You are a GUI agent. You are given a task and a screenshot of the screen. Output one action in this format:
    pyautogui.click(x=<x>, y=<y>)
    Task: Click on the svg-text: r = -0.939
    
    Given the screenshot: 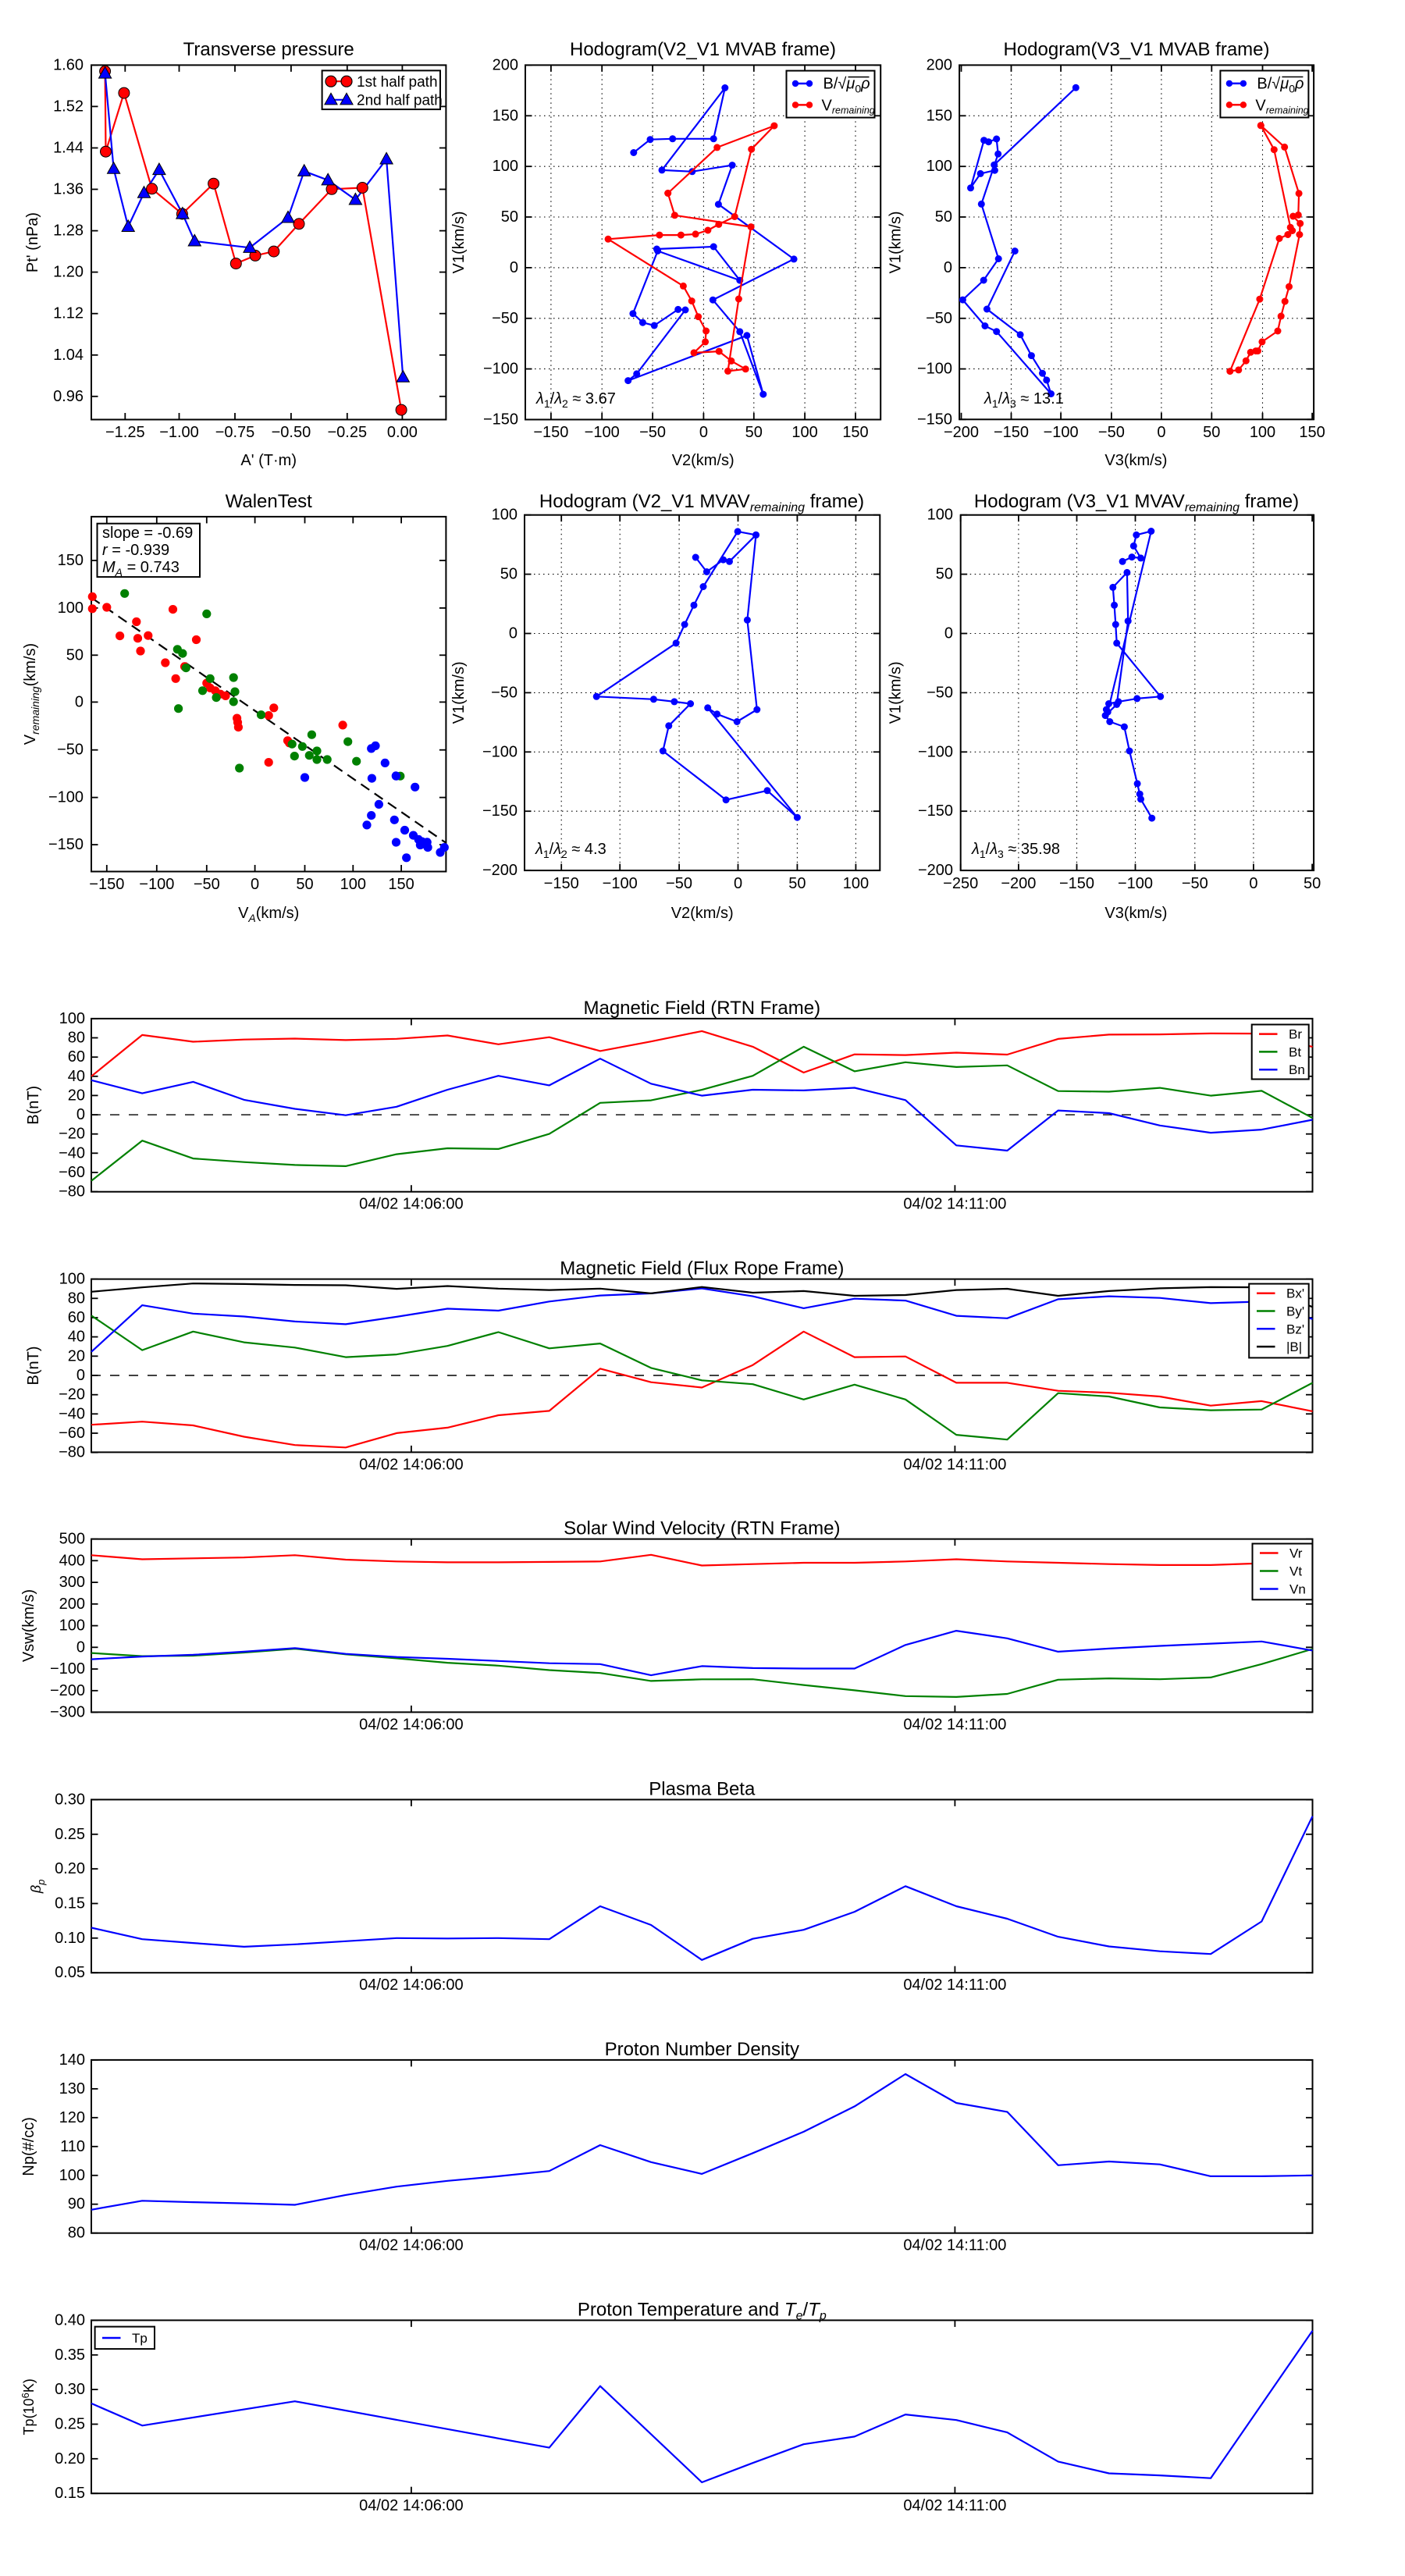 What is the action you would take?
    pyautogui.click(x=135, y=550)
    